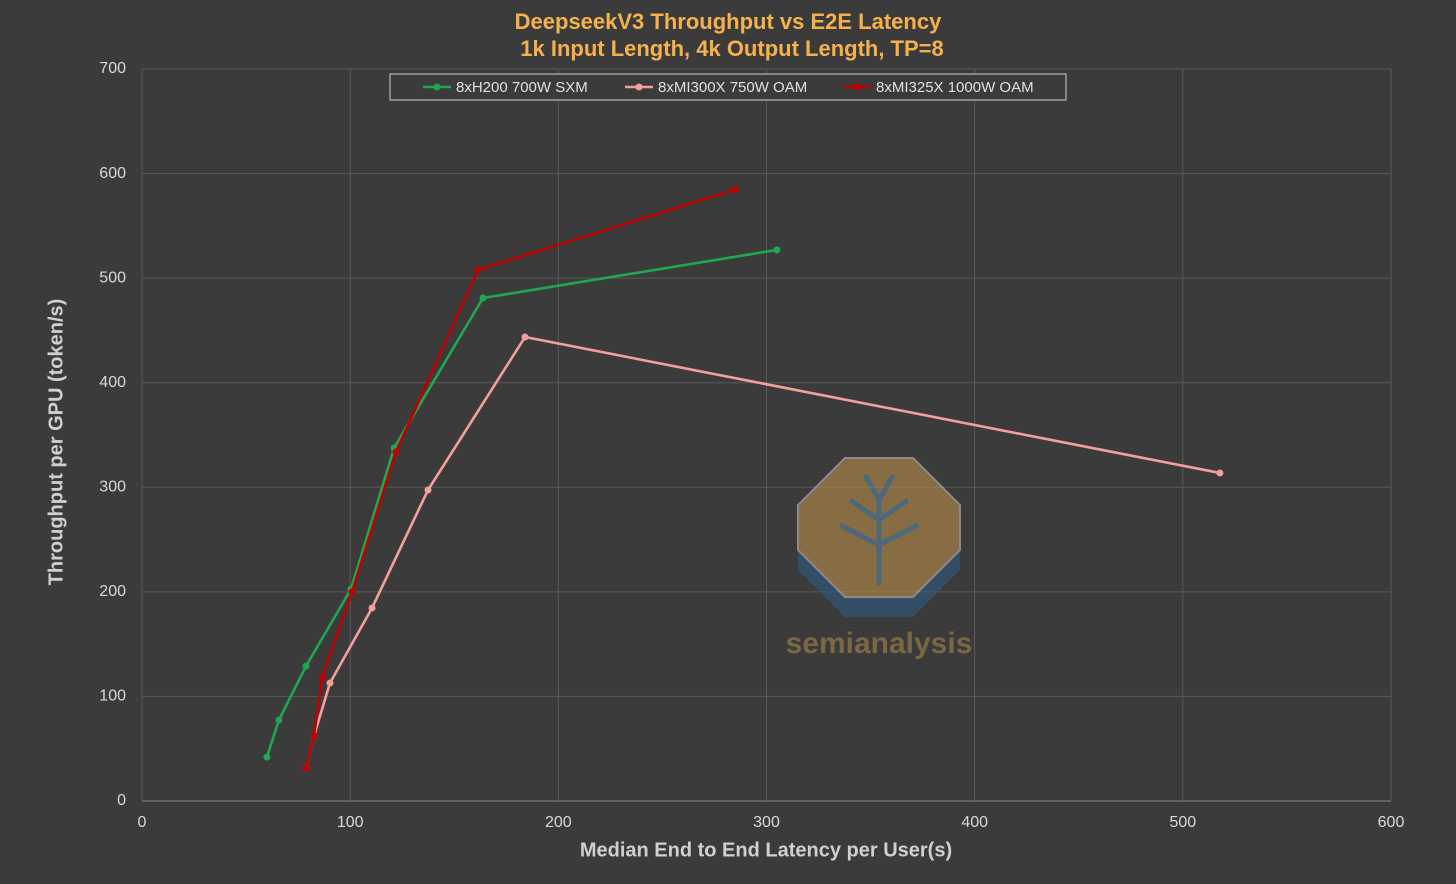 The height and width of the screenshot is (884, 1456). Describe the element at coordinates (728, 21) in the screenshot. I see `chart-title: DeepseekV3 Throughput vs E2E Latency` at that location.